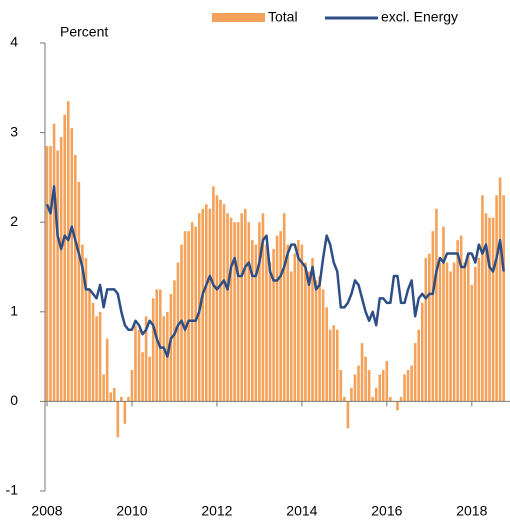  I want to click on y-axis-label: Percent, so click(84, 32).